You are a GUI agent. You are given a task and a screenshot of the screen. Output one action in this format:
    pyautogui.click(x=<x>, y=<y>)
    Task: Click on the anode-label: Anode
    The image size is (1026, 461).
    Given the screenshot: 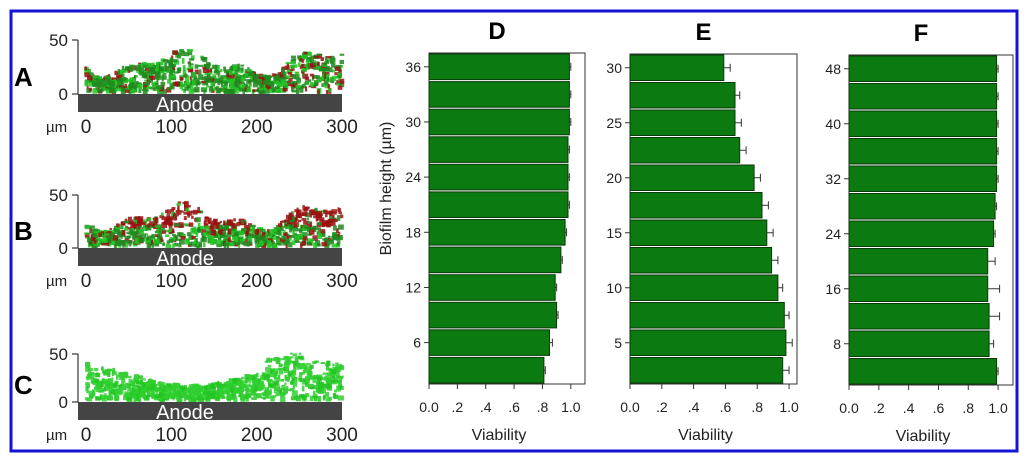 What is the action you would take?
    pyautogui.click(x=185, y=105)
    